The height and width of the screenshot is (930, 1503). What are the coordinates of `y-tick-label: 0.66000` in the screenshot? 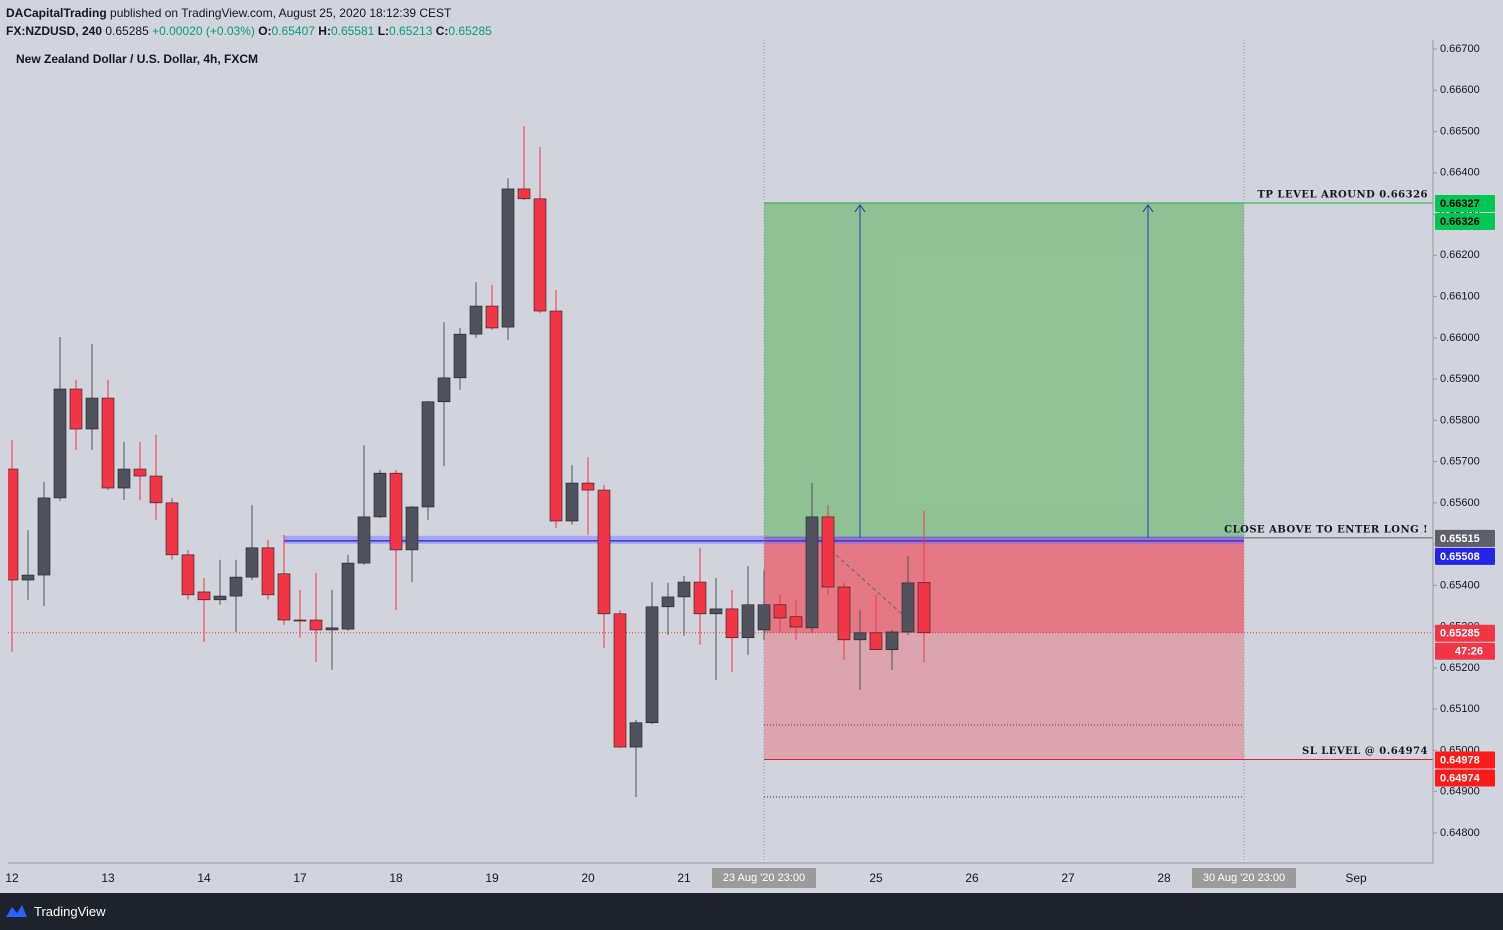 It's located at (1460, 338).